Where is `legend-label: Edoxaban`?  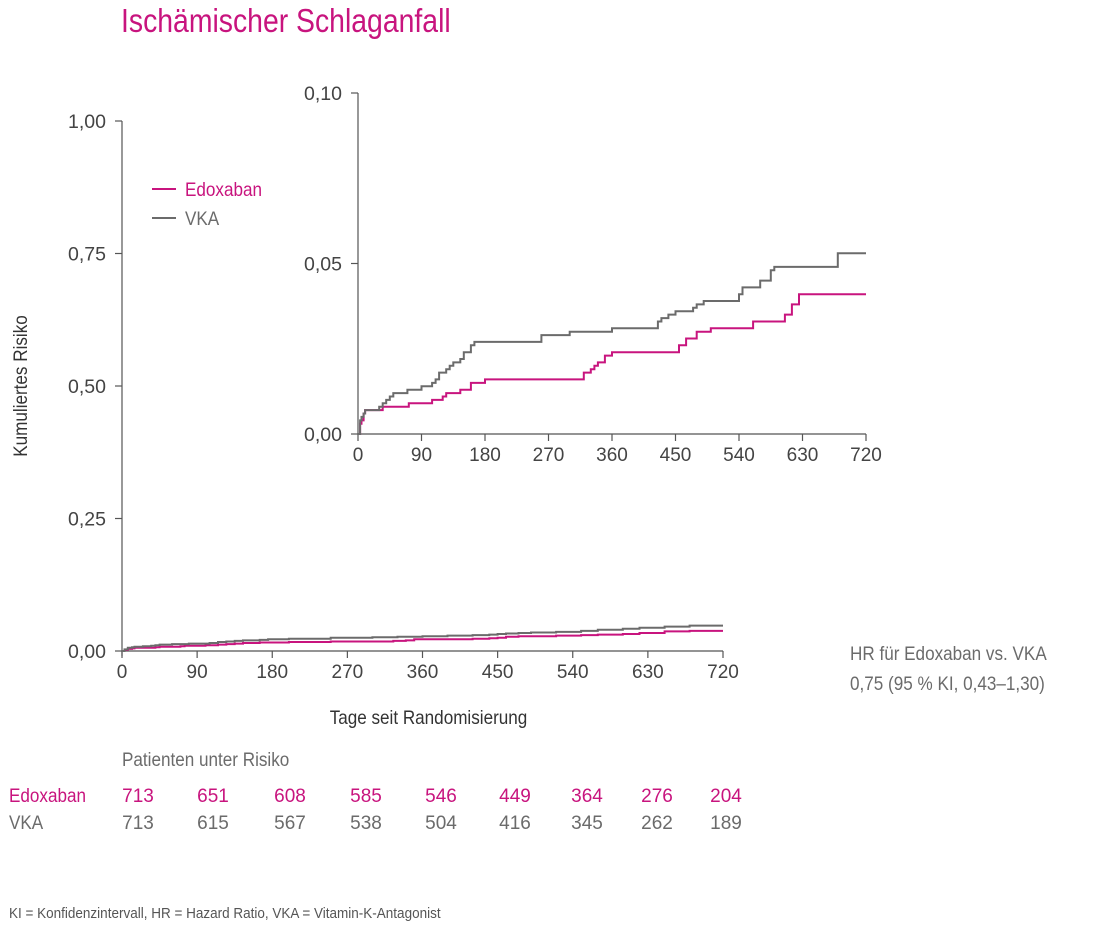 legend-label: Edoxaban is located at coordinates (223, 189).